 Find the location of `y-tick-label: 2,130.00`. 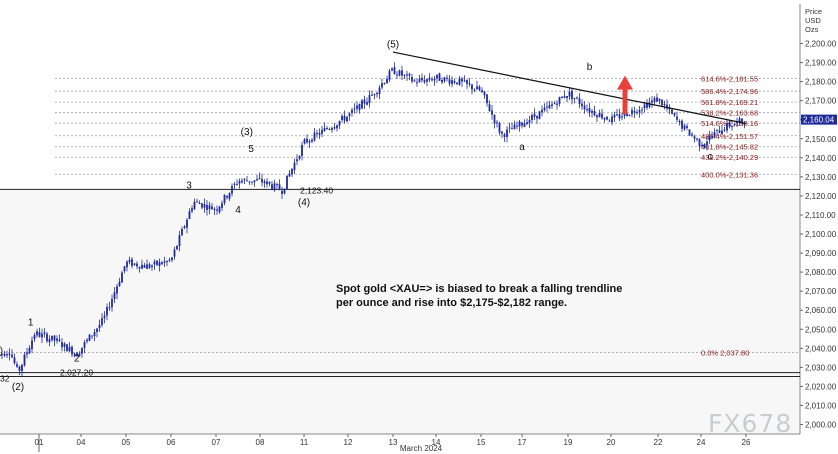

y-tick-label: 2,130.00 is located at coordinates (821, 177).